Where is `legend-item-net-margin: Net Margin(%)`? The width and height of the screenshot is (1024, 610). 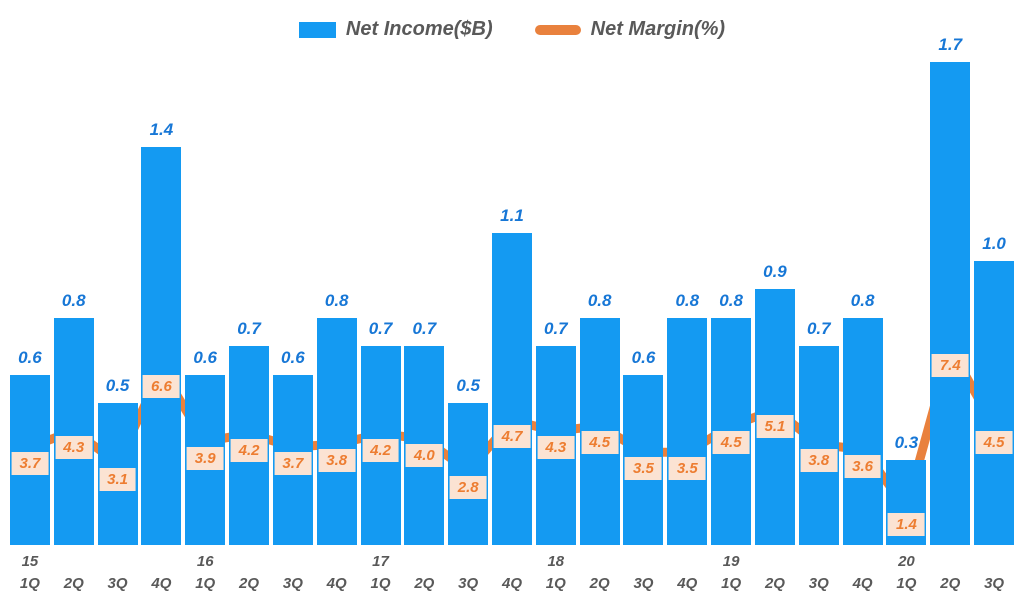
legend-item-net-margin: Net Margin(%) is located at coordinates (630, 29).